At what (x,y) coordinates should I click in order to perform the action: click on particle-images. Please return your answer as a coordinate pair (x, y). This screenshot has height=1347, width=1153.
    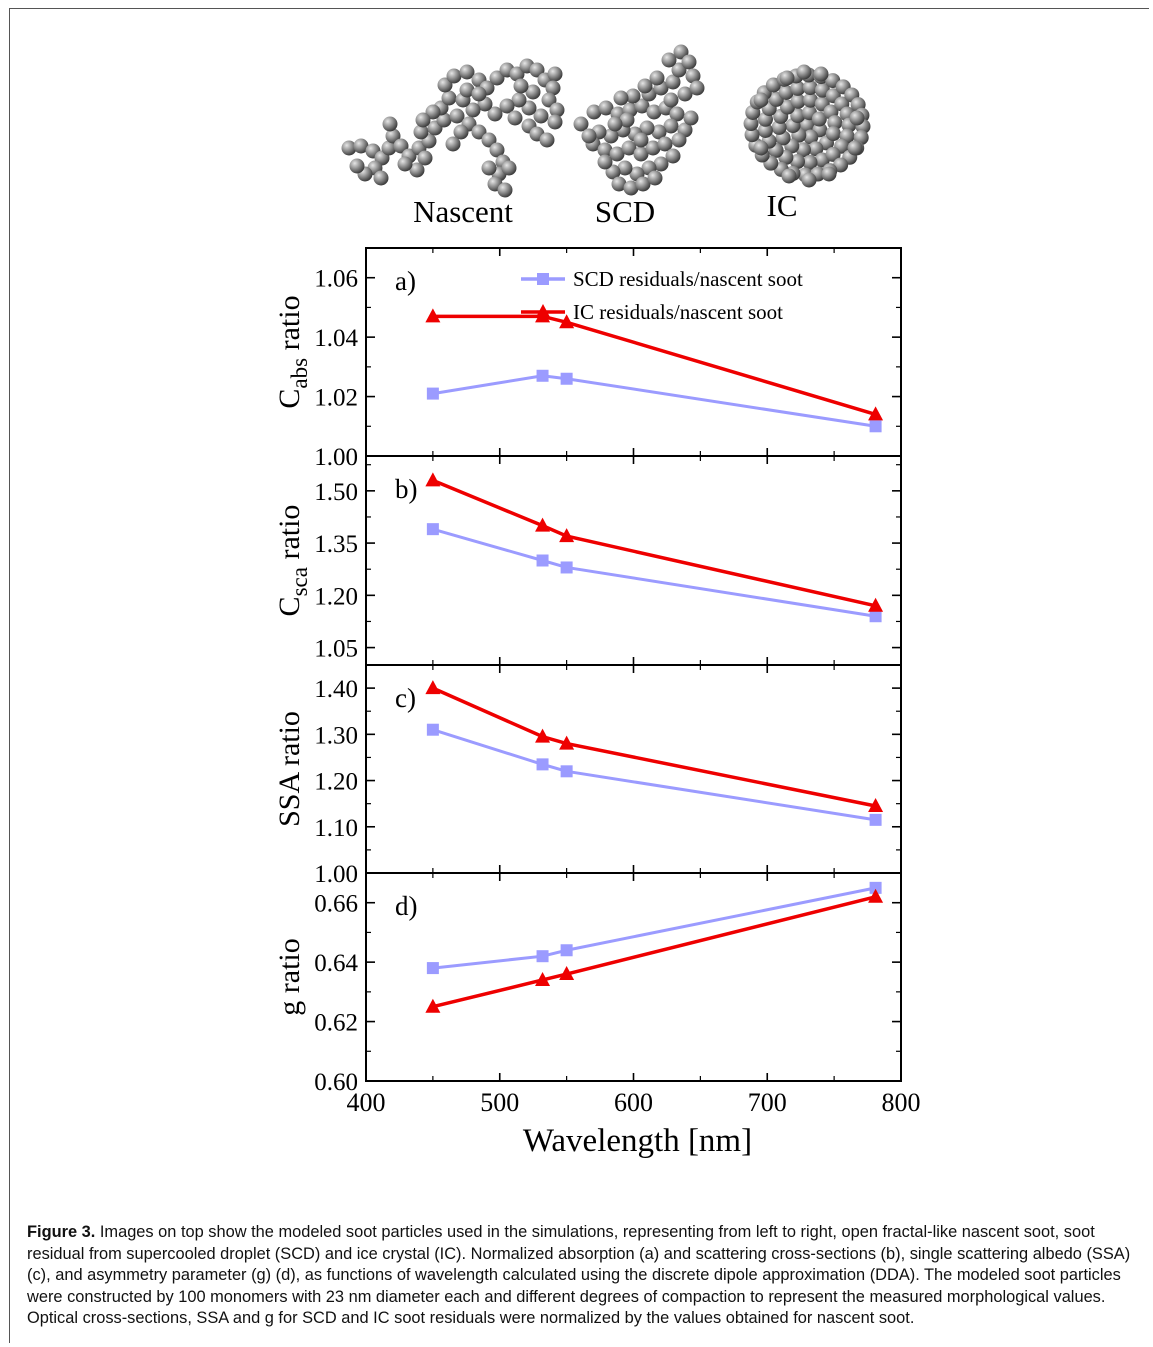
    Looking at the image, I should click on (606, 121).